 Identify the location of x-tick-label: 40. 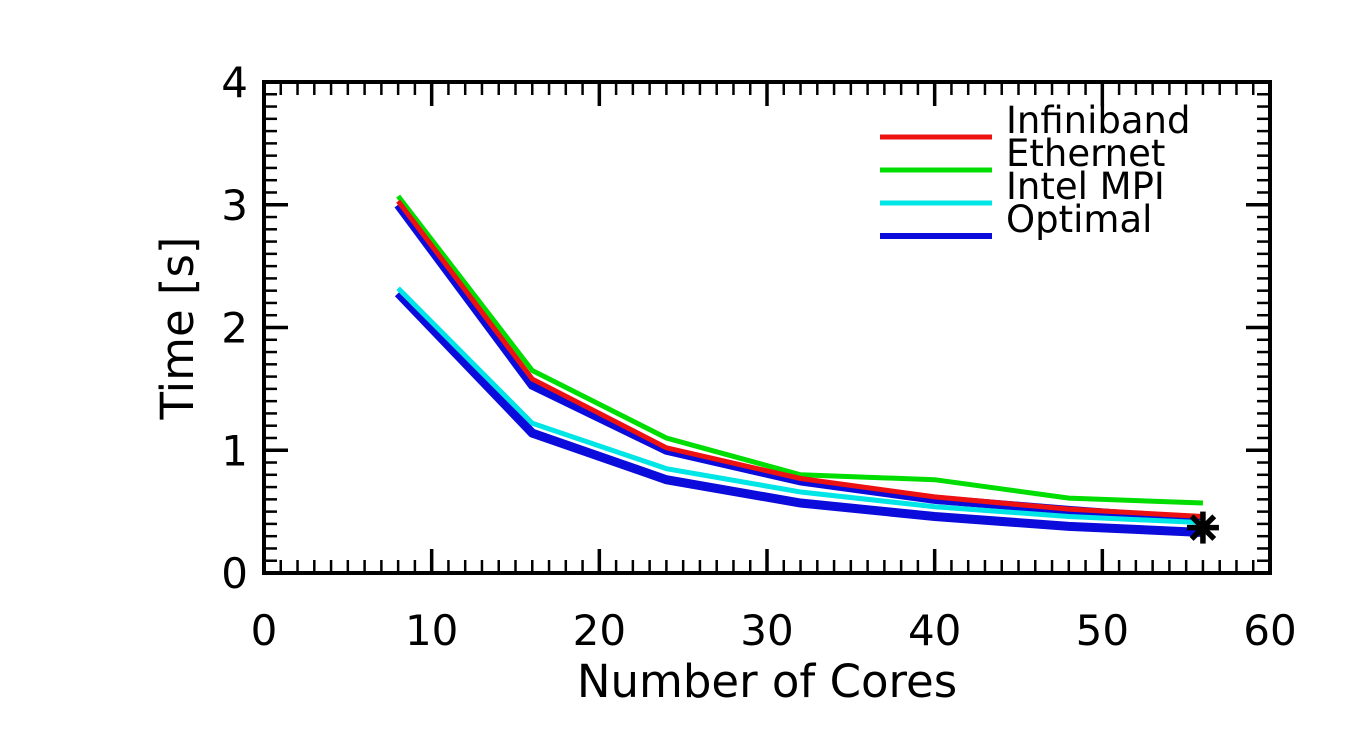
(934, 630).